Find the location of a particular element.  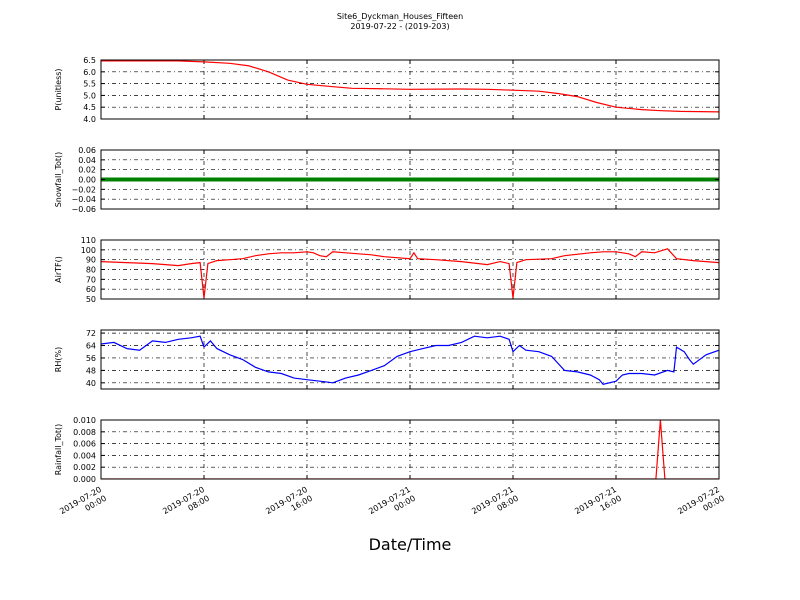

panel-4: 72 64 56 48 40 RH(%) is located at coordinates (387, 359).